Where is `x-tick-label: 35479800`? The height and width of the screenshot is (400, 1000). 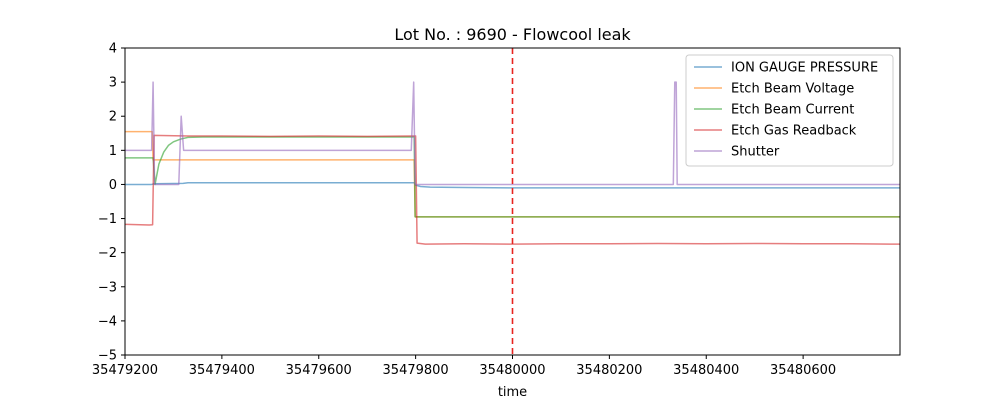
x-tick-label: 35479800 is located at coordinates (416, 370).